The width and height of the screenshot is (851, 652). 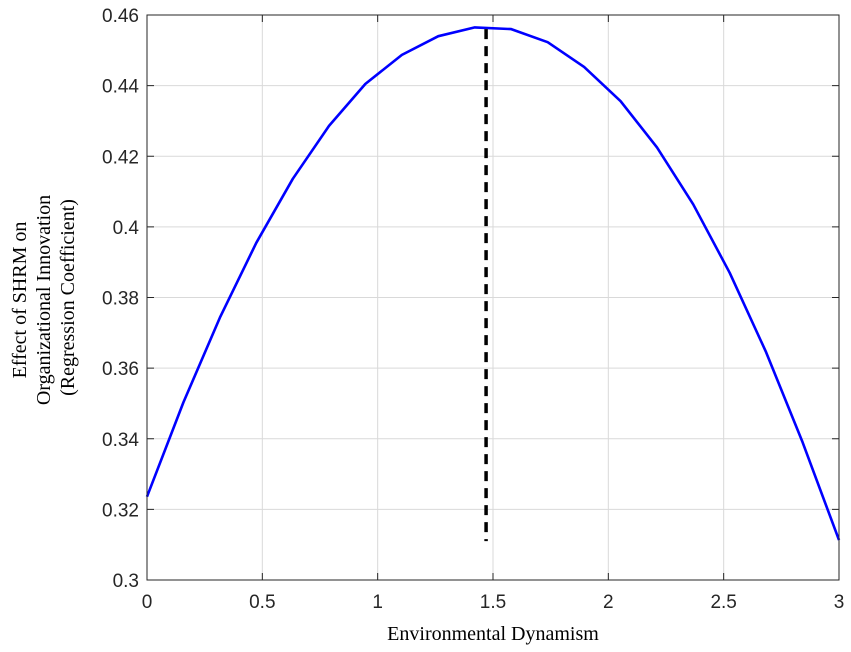 I want to click on x-tick-label: 3, so click(x=839, y=602).